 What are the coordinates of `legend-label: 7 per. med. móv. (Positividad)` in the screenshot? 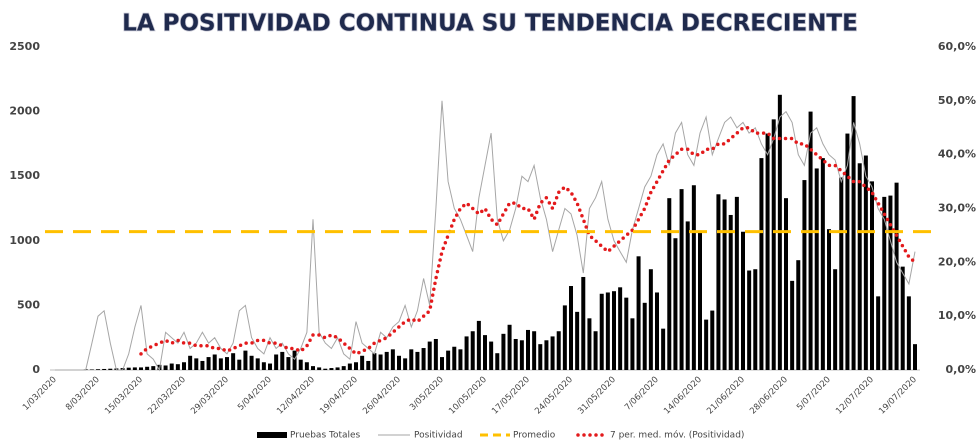 It's located at (677, 435).